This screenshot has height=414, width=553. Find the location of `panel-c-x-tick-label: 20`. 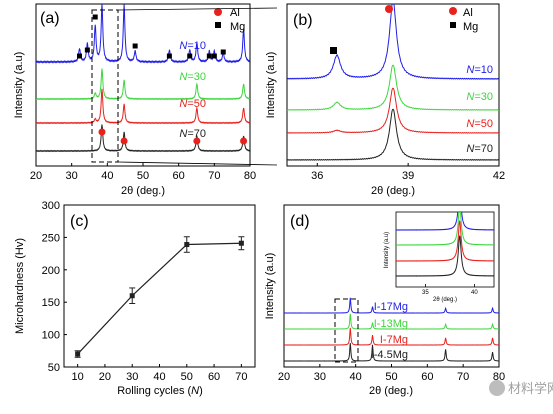

panel-c-x-tick-label: 20 is located at coordinates (105, 377).